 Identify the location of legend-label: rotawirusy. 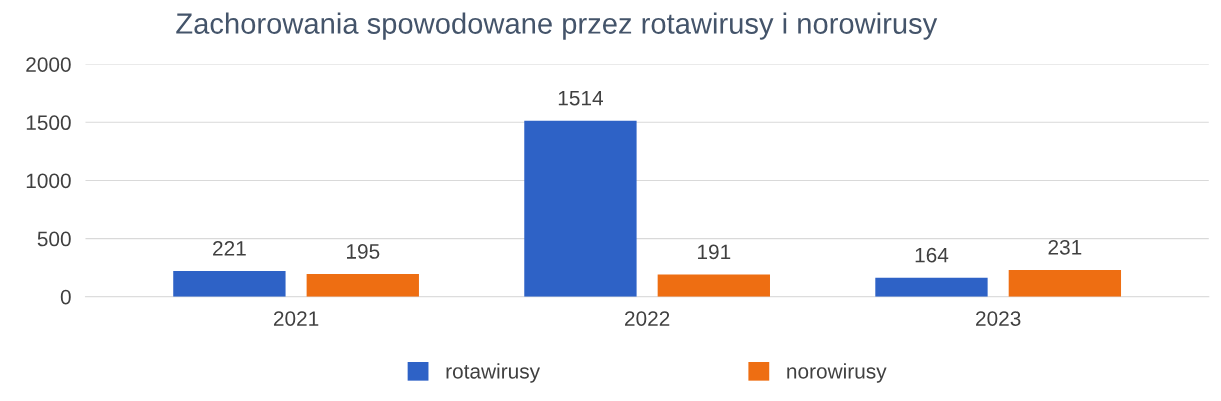
(493, 373).